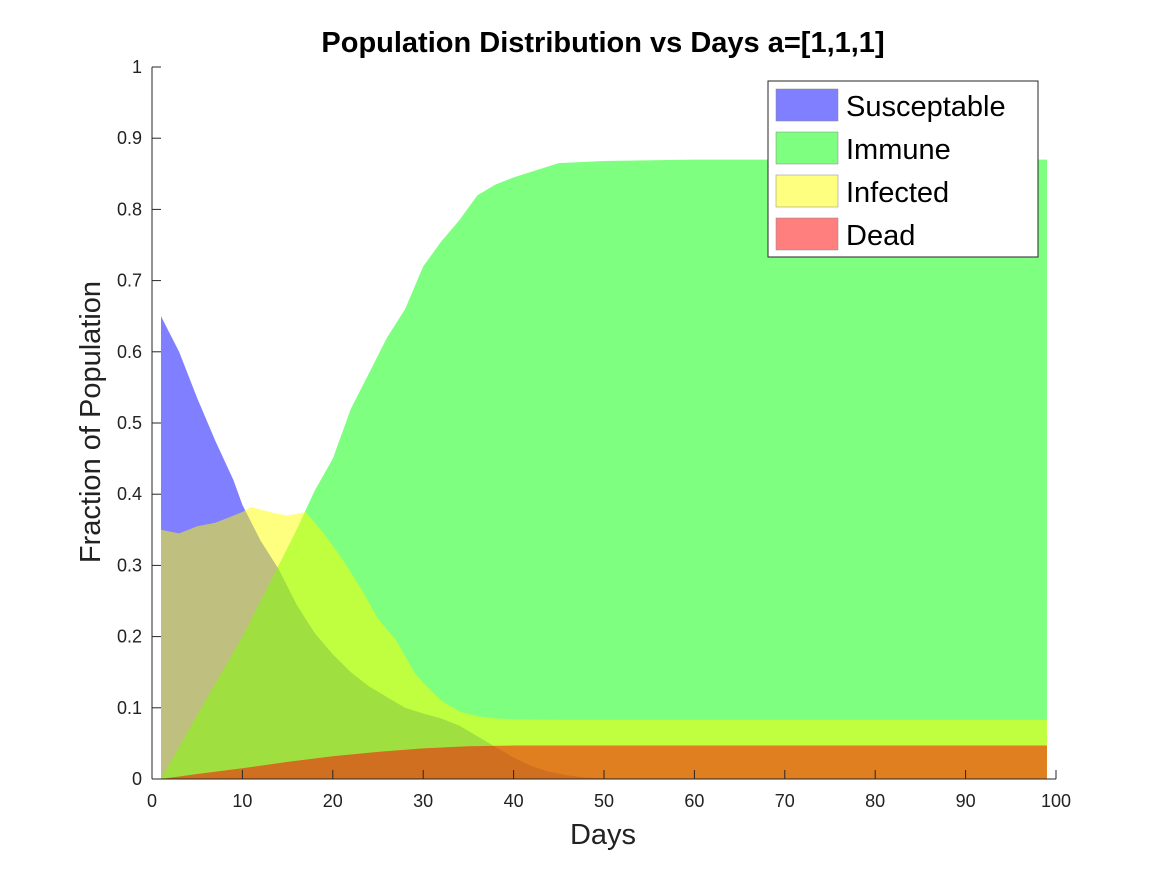 Image resolution: width=1167 pixels, height=875 pixels. Describe the element at coordinates (129, 494) in the screenshot. I see `y-tick-label: 0.4` at that location.